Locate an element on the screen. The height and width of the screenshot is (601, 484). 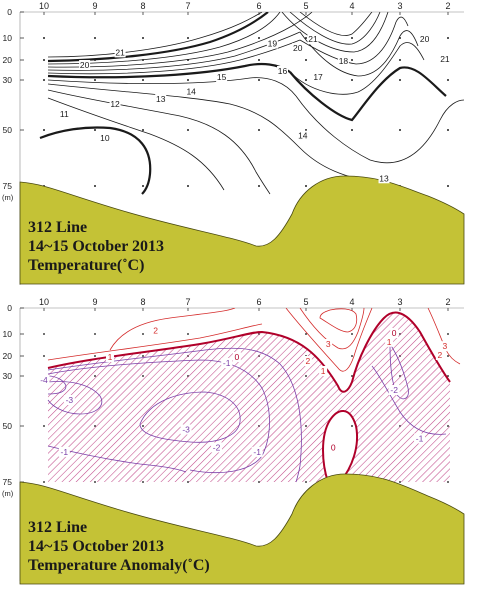
anomaly-plus-3-east is located at coordinates (338, 320).